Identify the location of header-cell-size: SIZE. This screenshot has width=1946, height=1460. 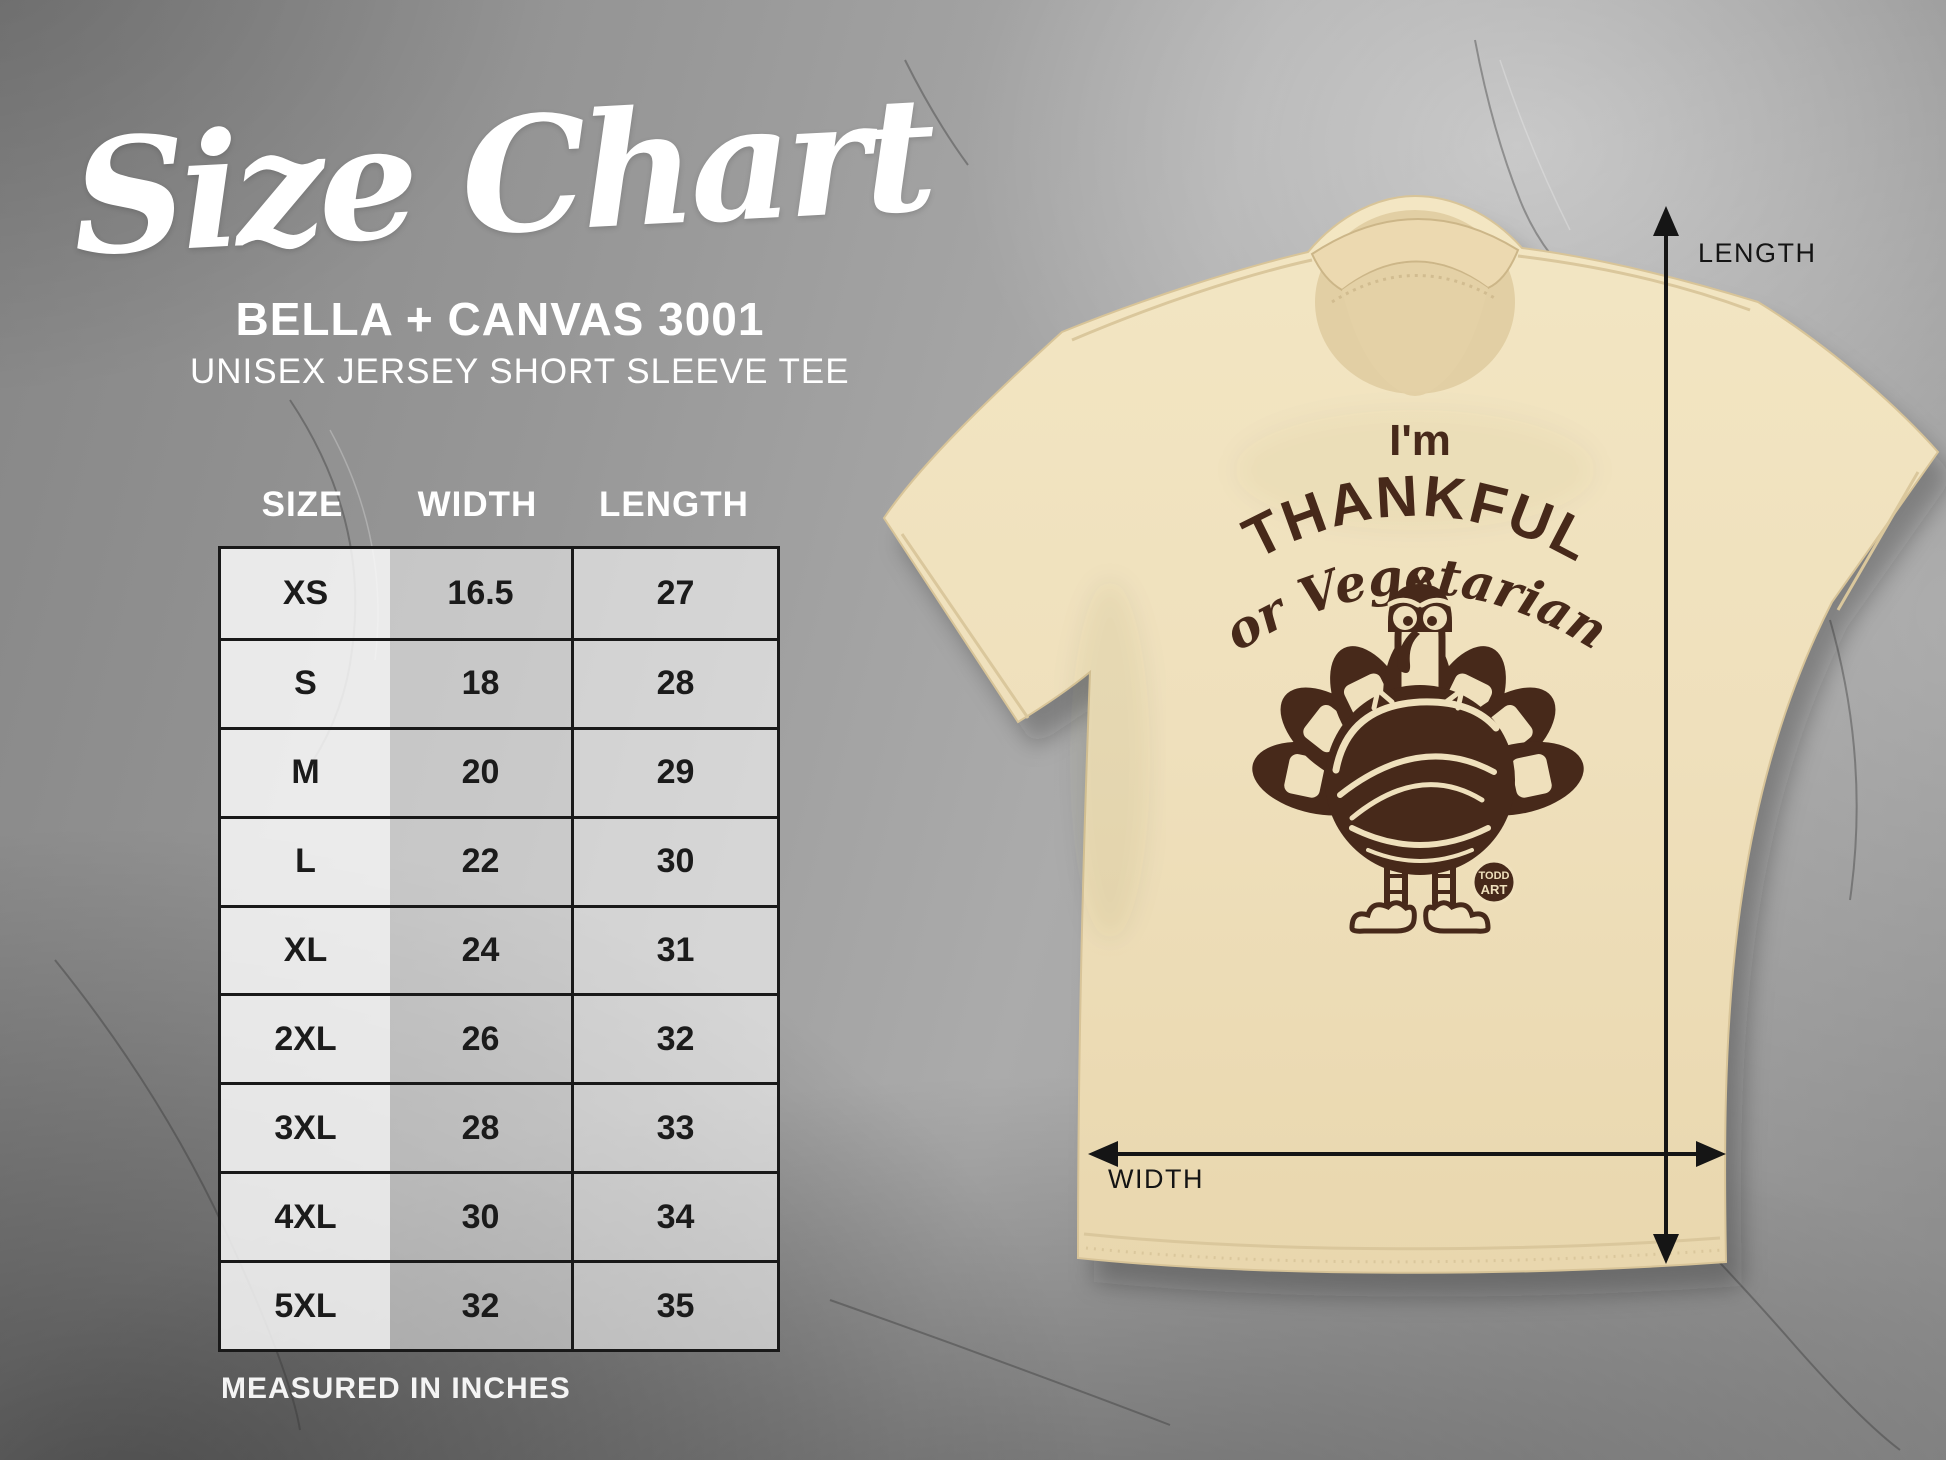
(302, 504).